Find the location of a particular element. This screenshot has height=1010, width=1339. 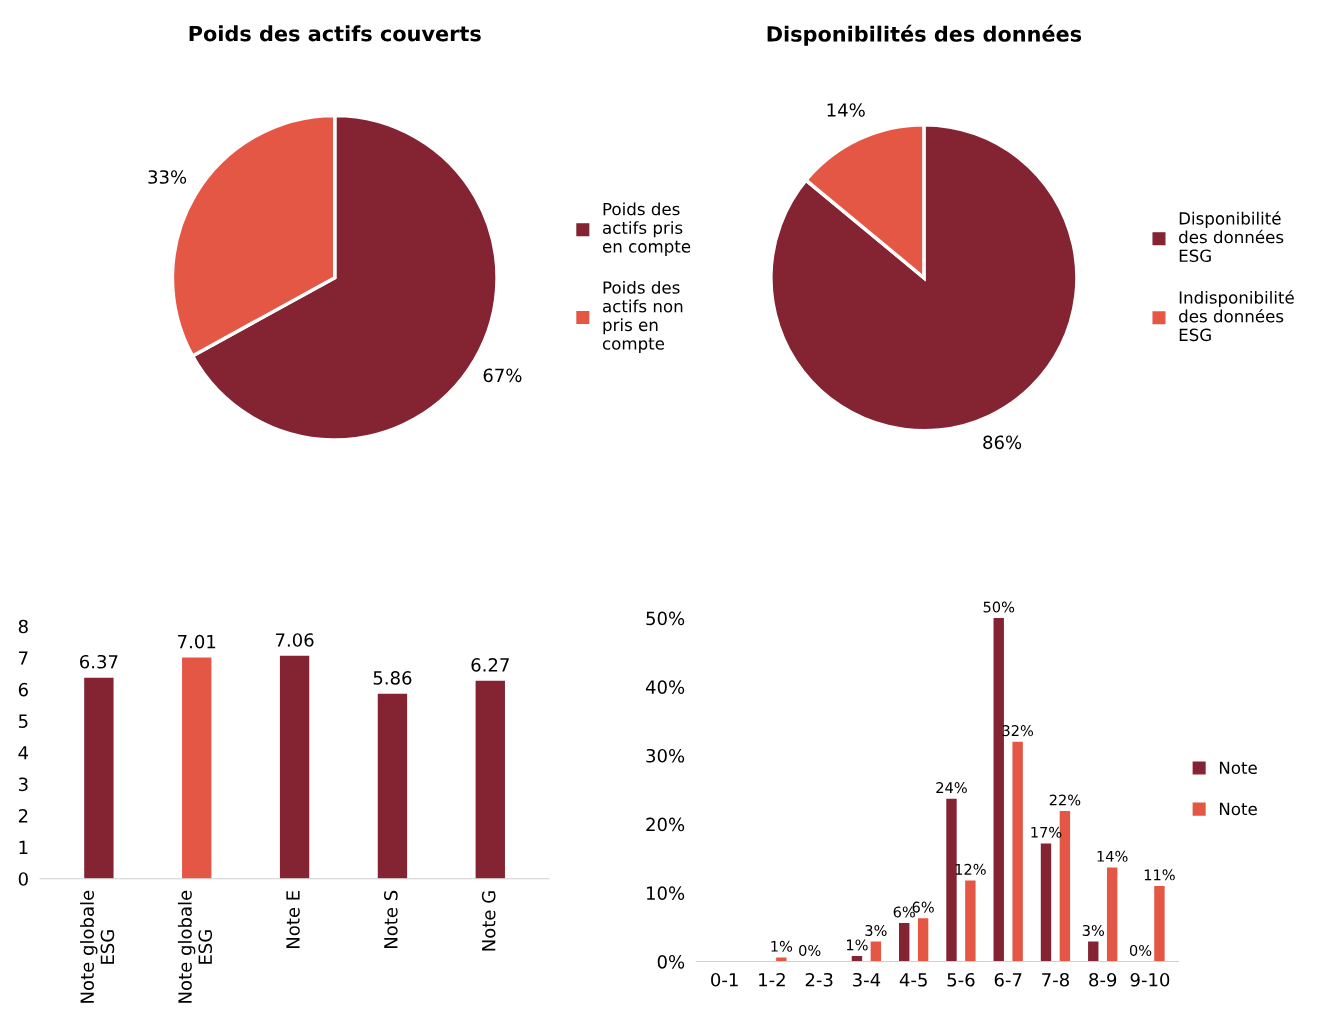

data-label: 7.06 is located at coordinates (294, 640).